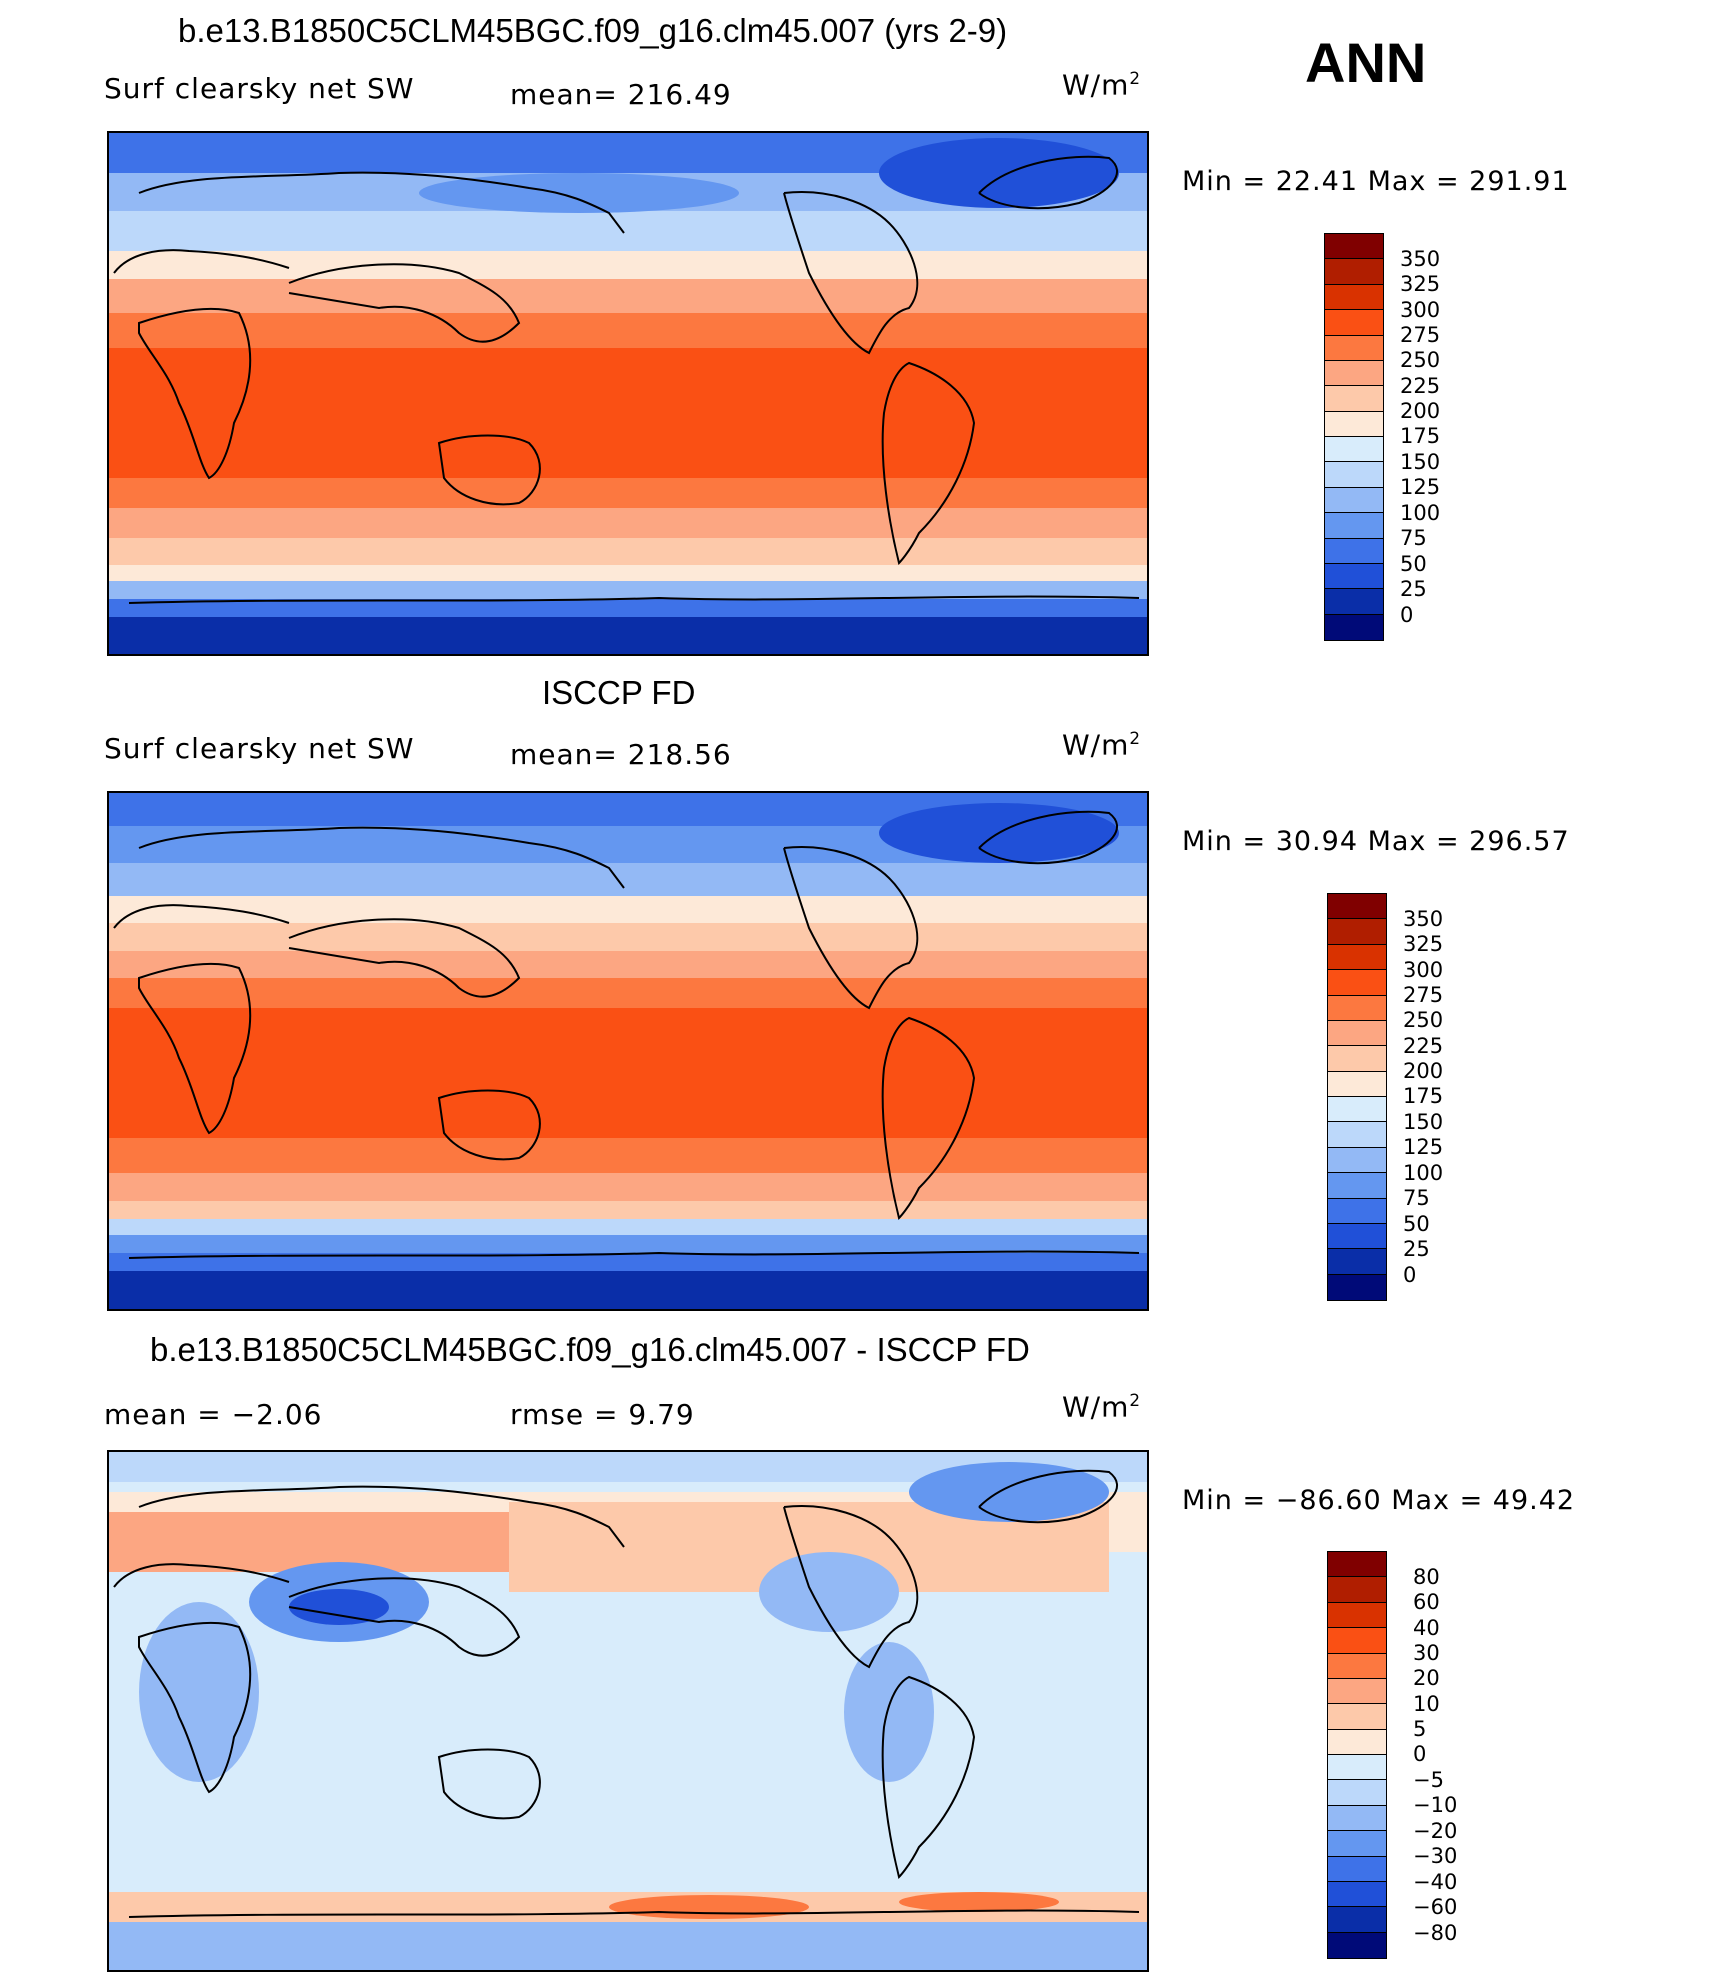 Image resolution: width=1710 pixels, height=1979 pixels. I want to click on panel1-cbar-label: 250, so click(1420, 360).